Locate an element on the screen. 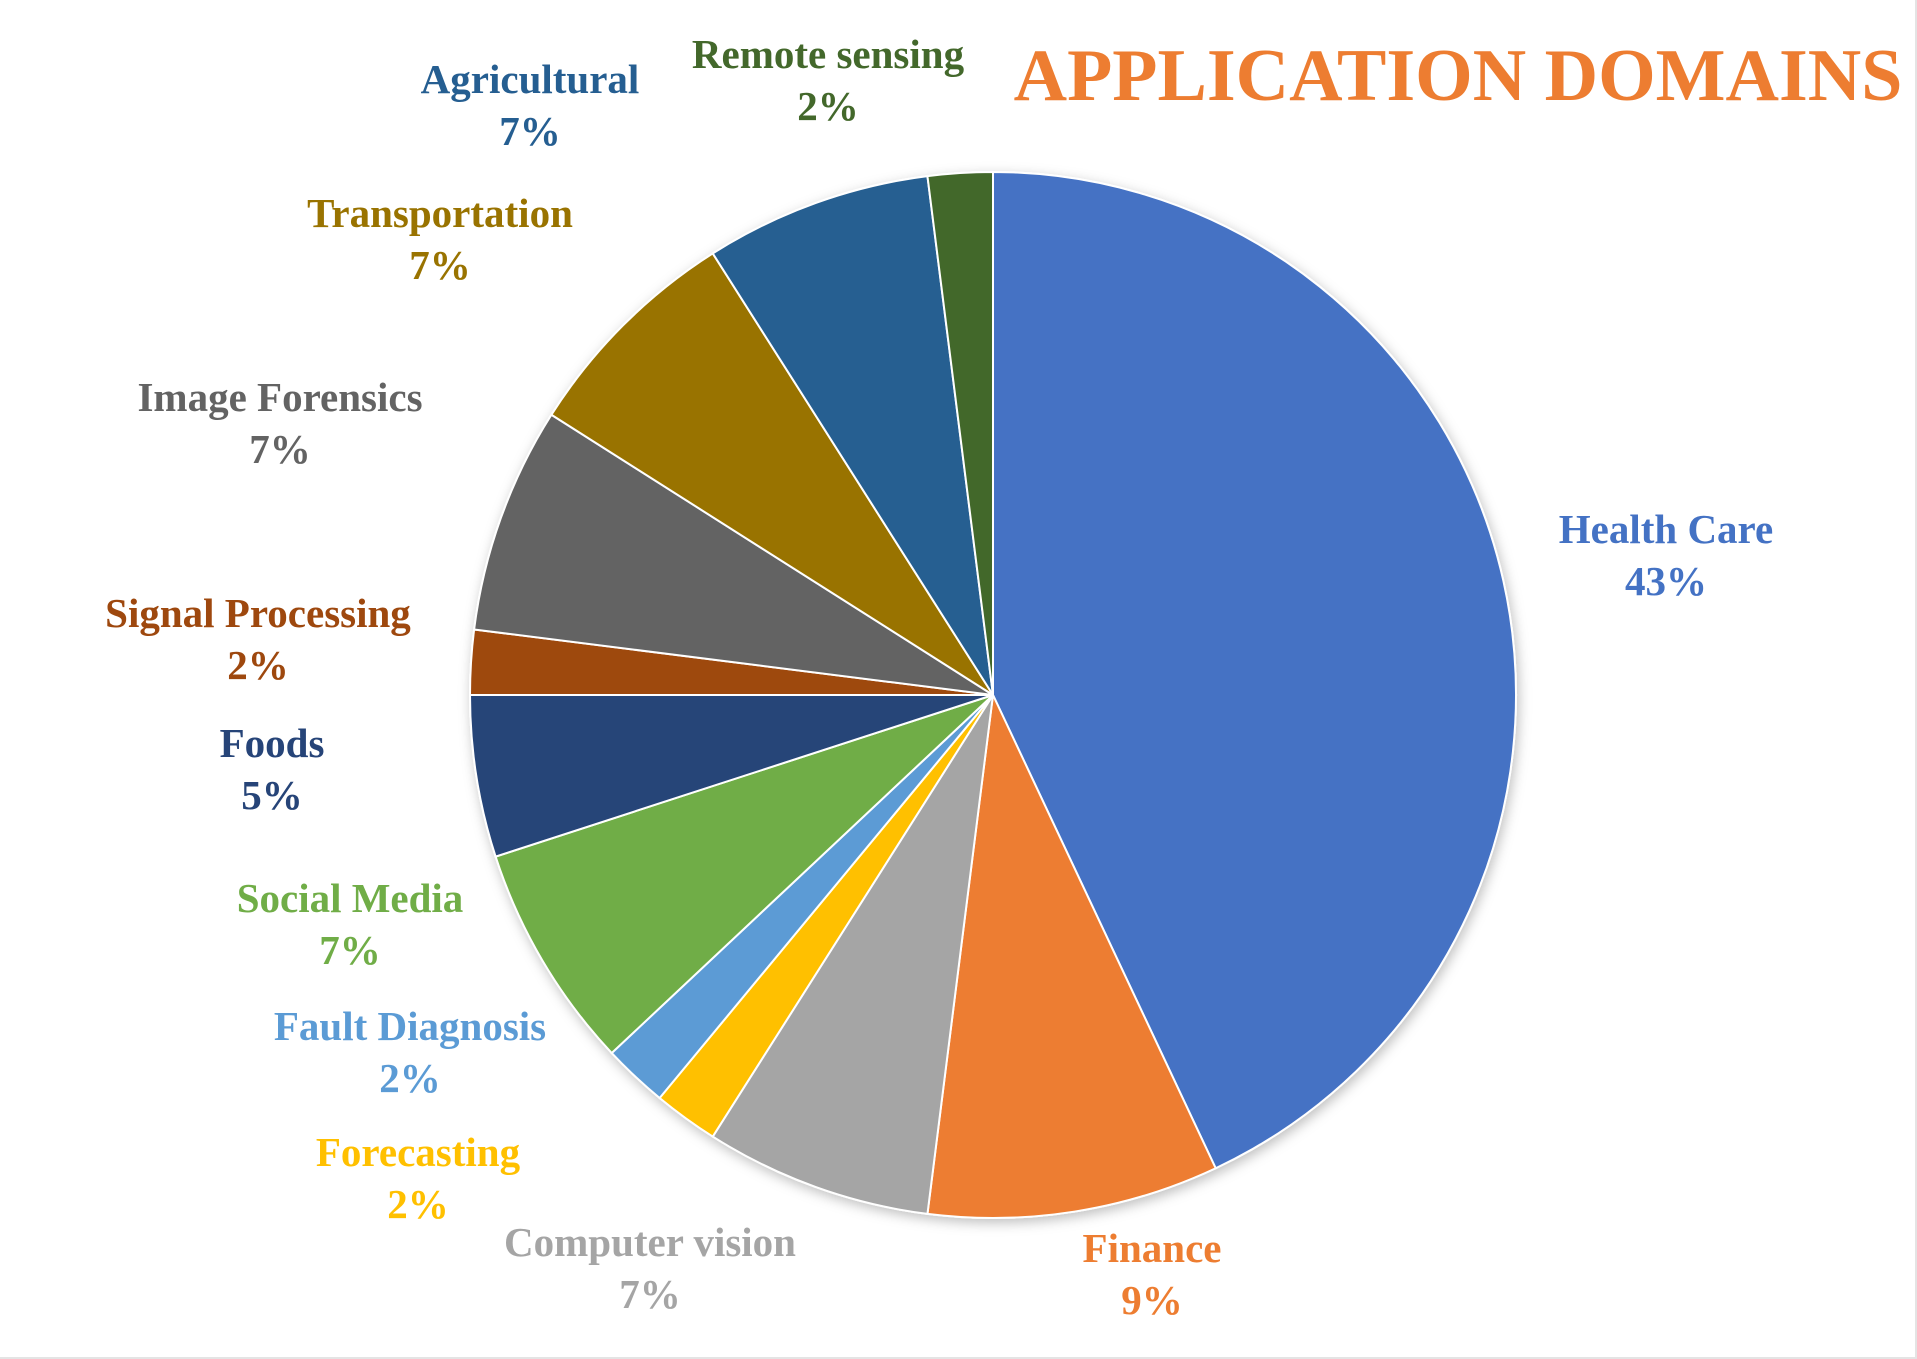 The image size is (1917, 1359). pie-slice-transportation is located at coordinates (772, 474).